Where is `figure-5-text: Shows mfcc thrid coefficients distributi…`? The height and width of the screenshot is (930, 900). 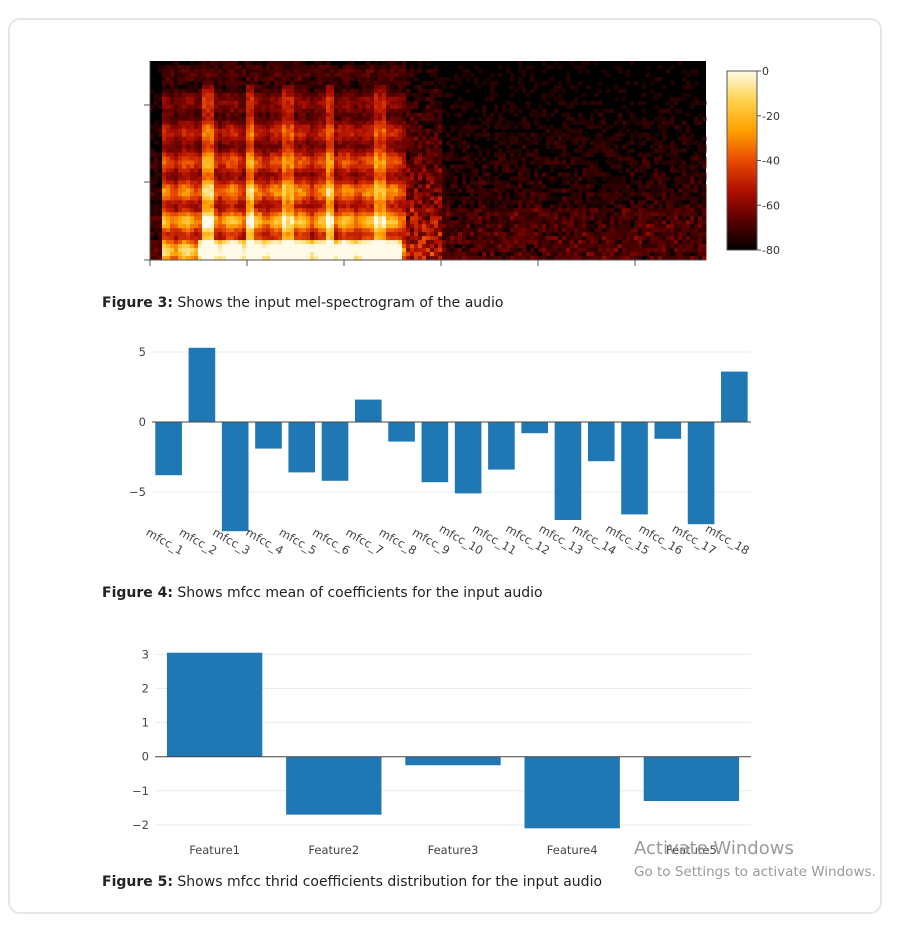
figure-5-text: Shows mfcc thrid coefficients distributi… is located at coordinates (387, 882).